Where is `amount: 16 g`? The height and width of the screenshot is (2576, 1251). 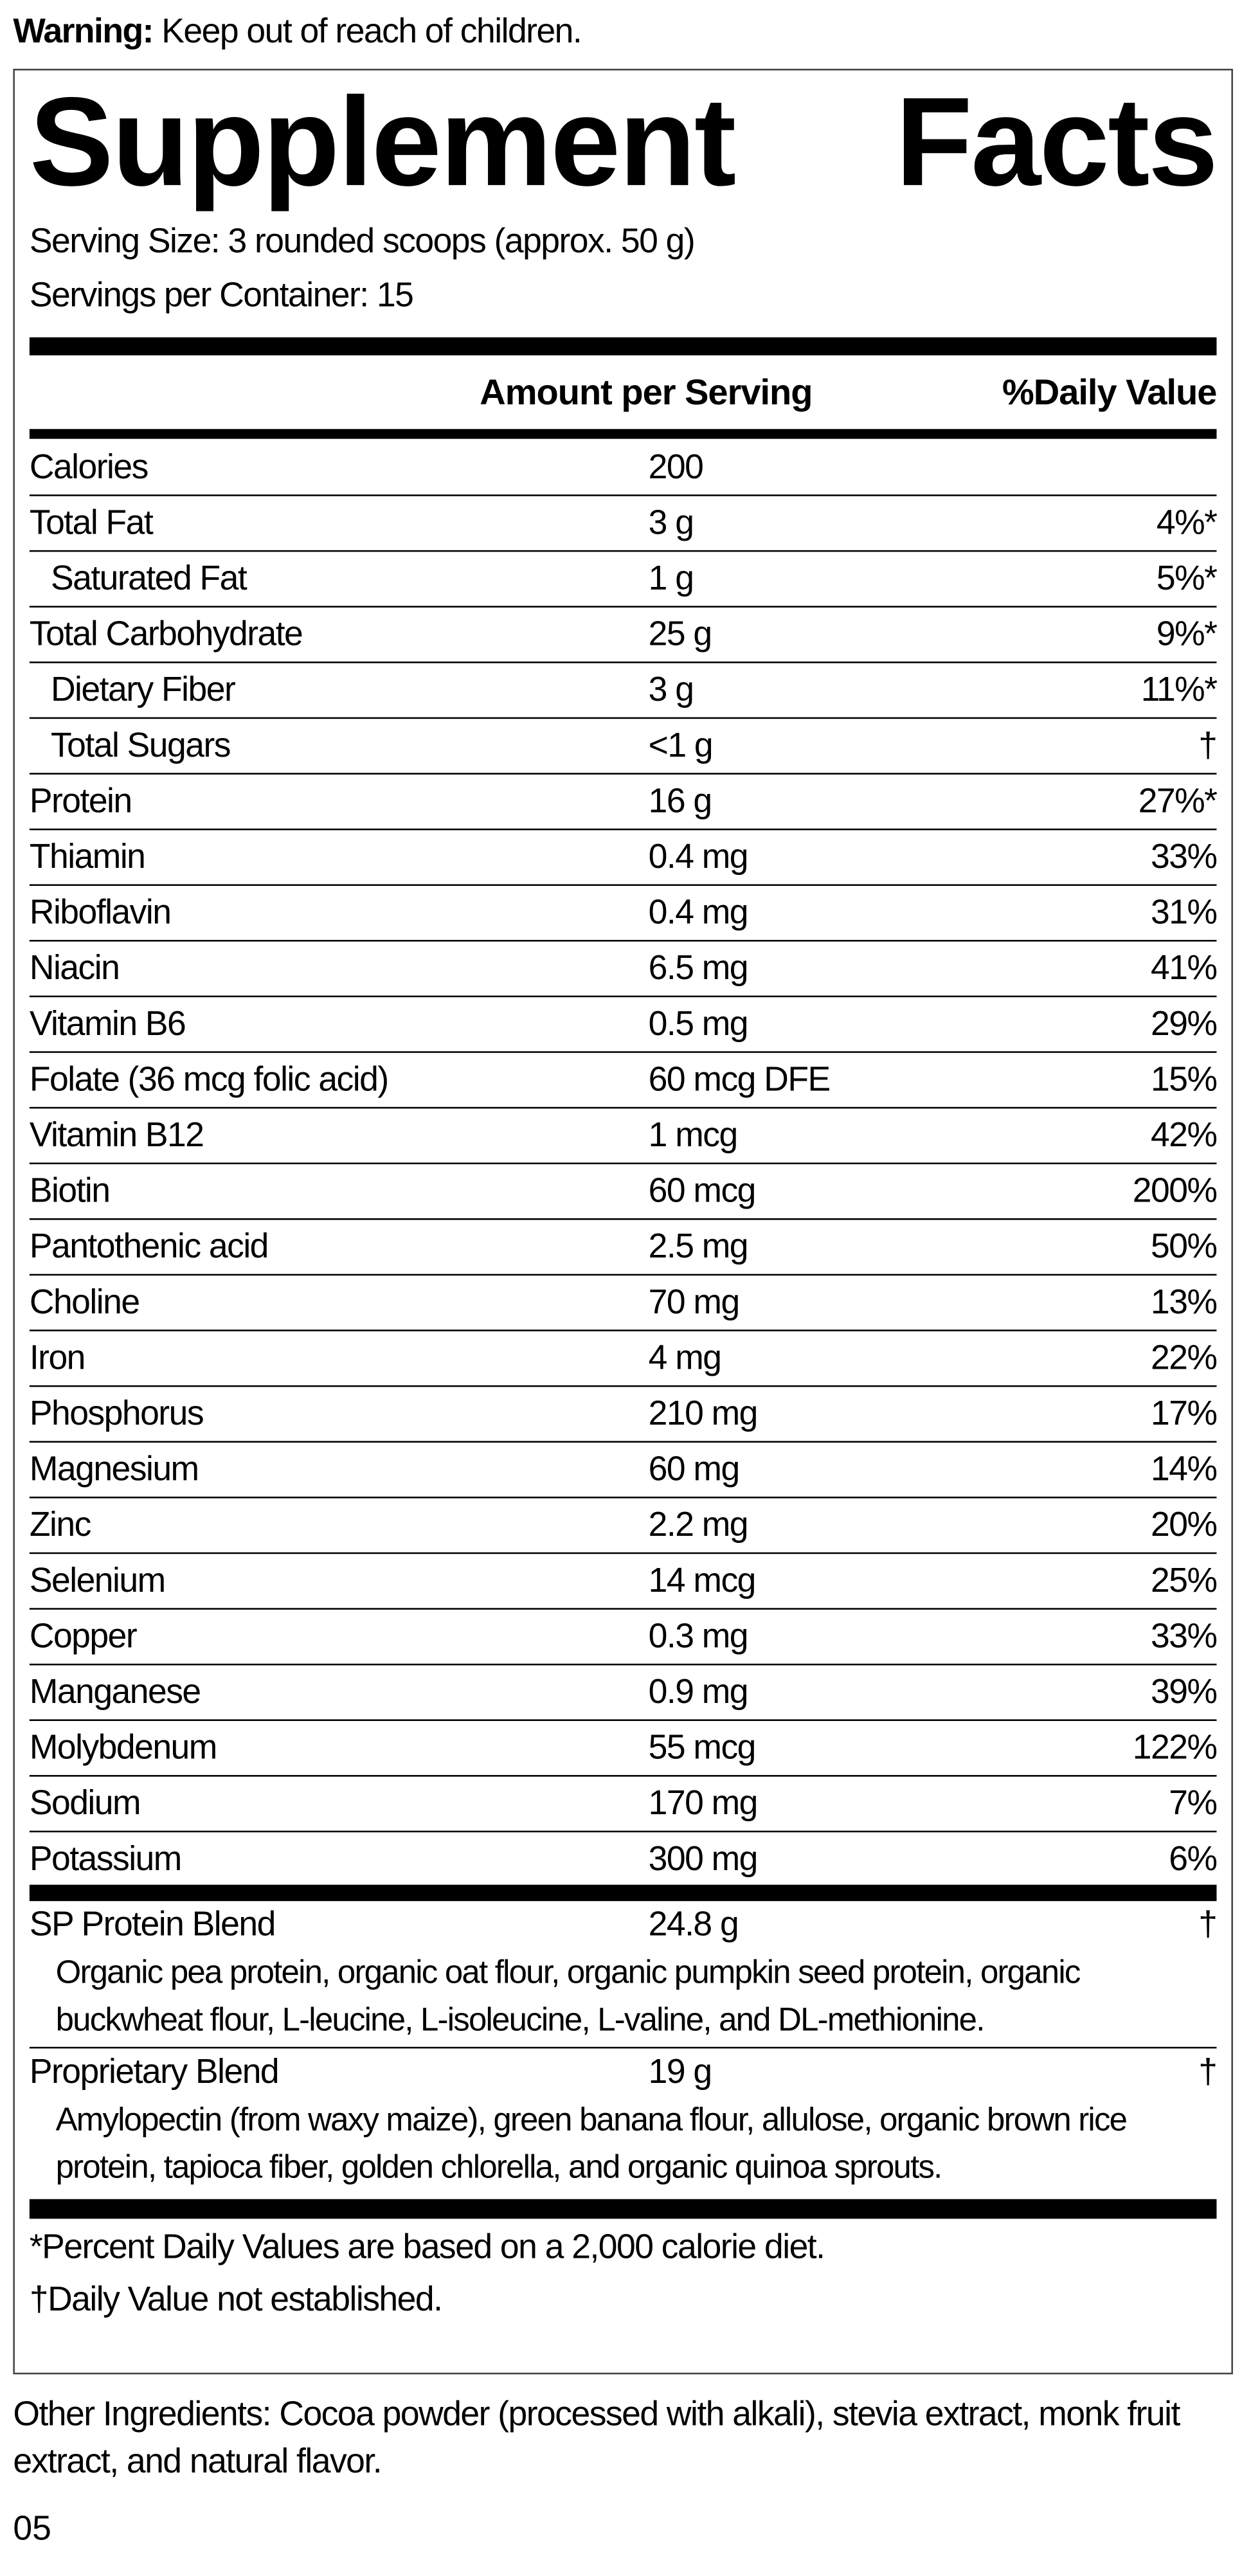
amount: 16 g is located at coordinates (681, 801).